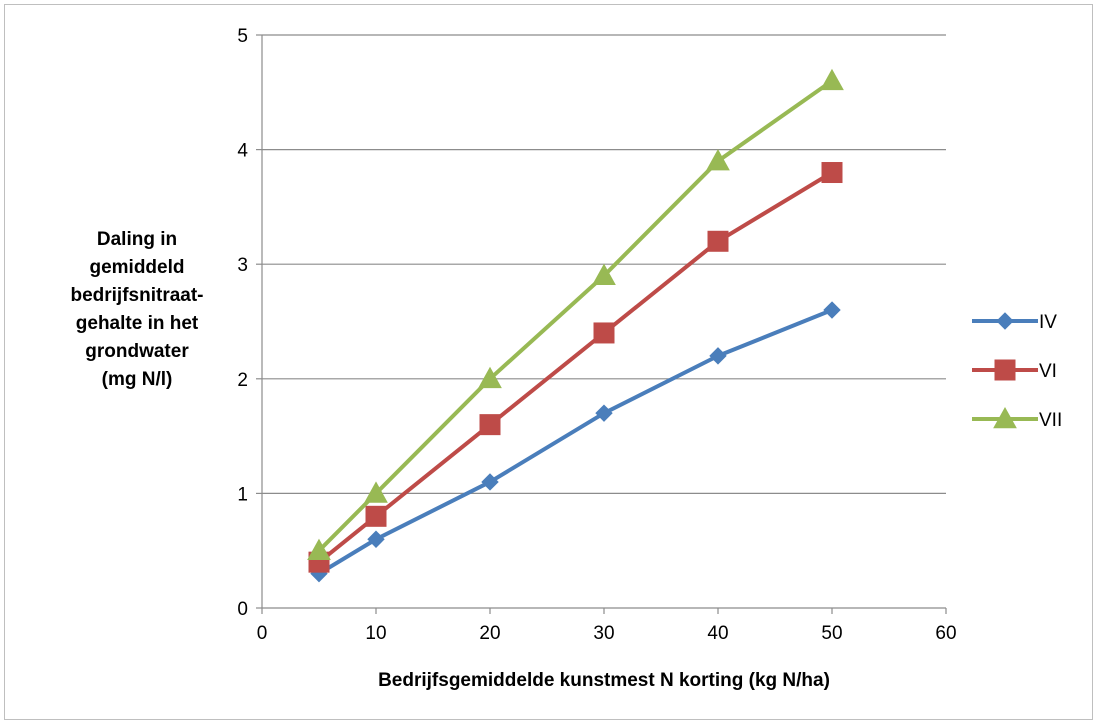 This screenshot has width=1099, height=726. Describe the element at coordinates (1017, 371) in the screenshot. I see `legend: IV VI VII` at that location.